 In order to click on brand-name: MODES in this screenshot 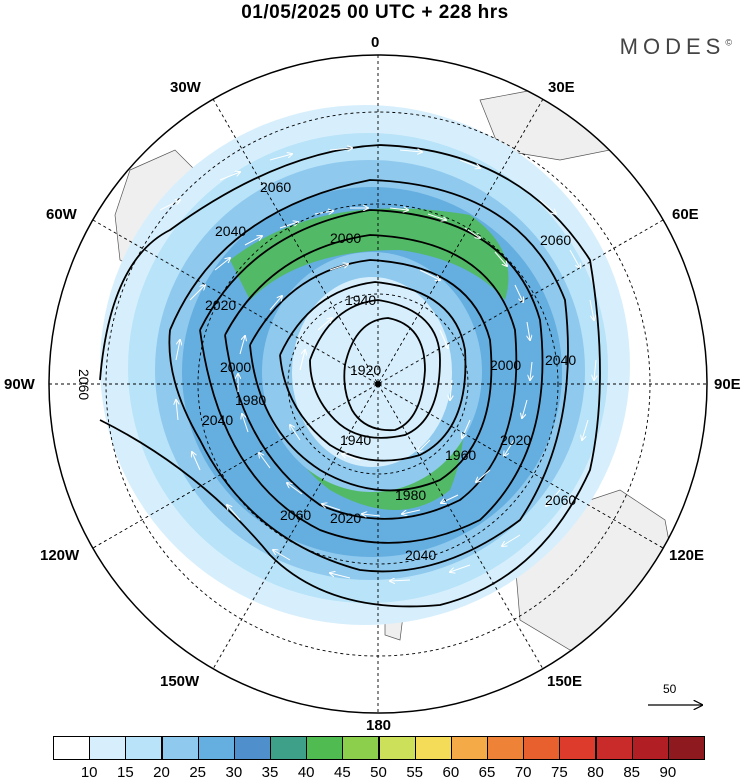, I will do `click(672, 46)`.